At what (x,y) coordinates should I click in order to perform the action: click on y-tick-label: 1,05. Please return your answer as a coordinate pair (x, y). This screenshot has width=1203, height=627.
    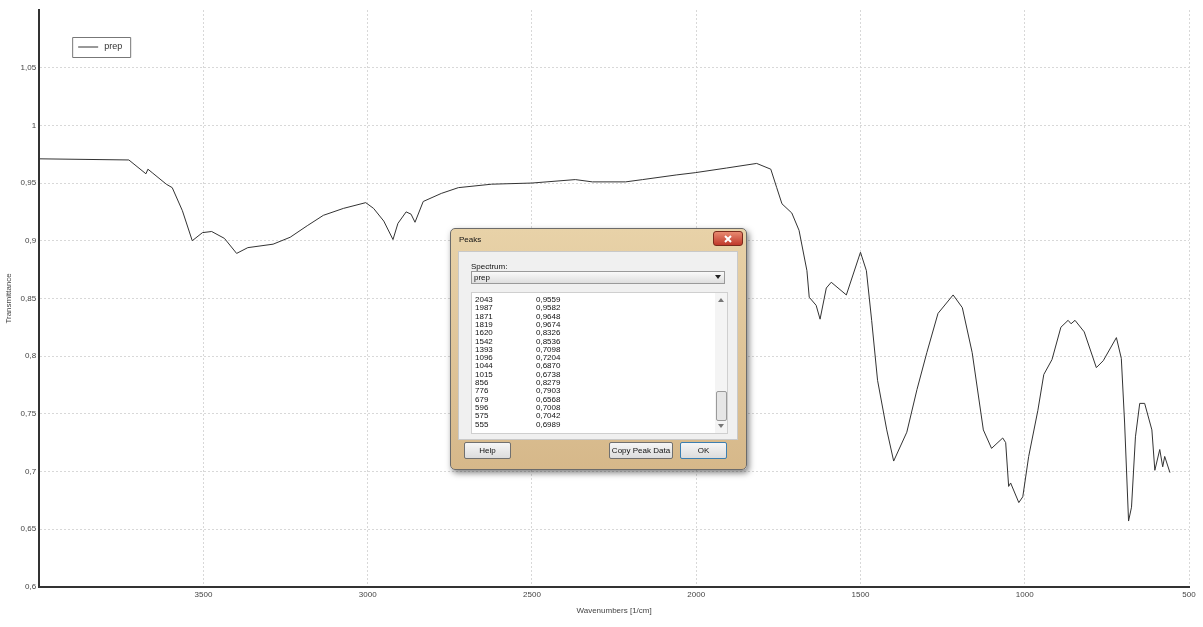
    Looking at the image, I should click on (28, 67).